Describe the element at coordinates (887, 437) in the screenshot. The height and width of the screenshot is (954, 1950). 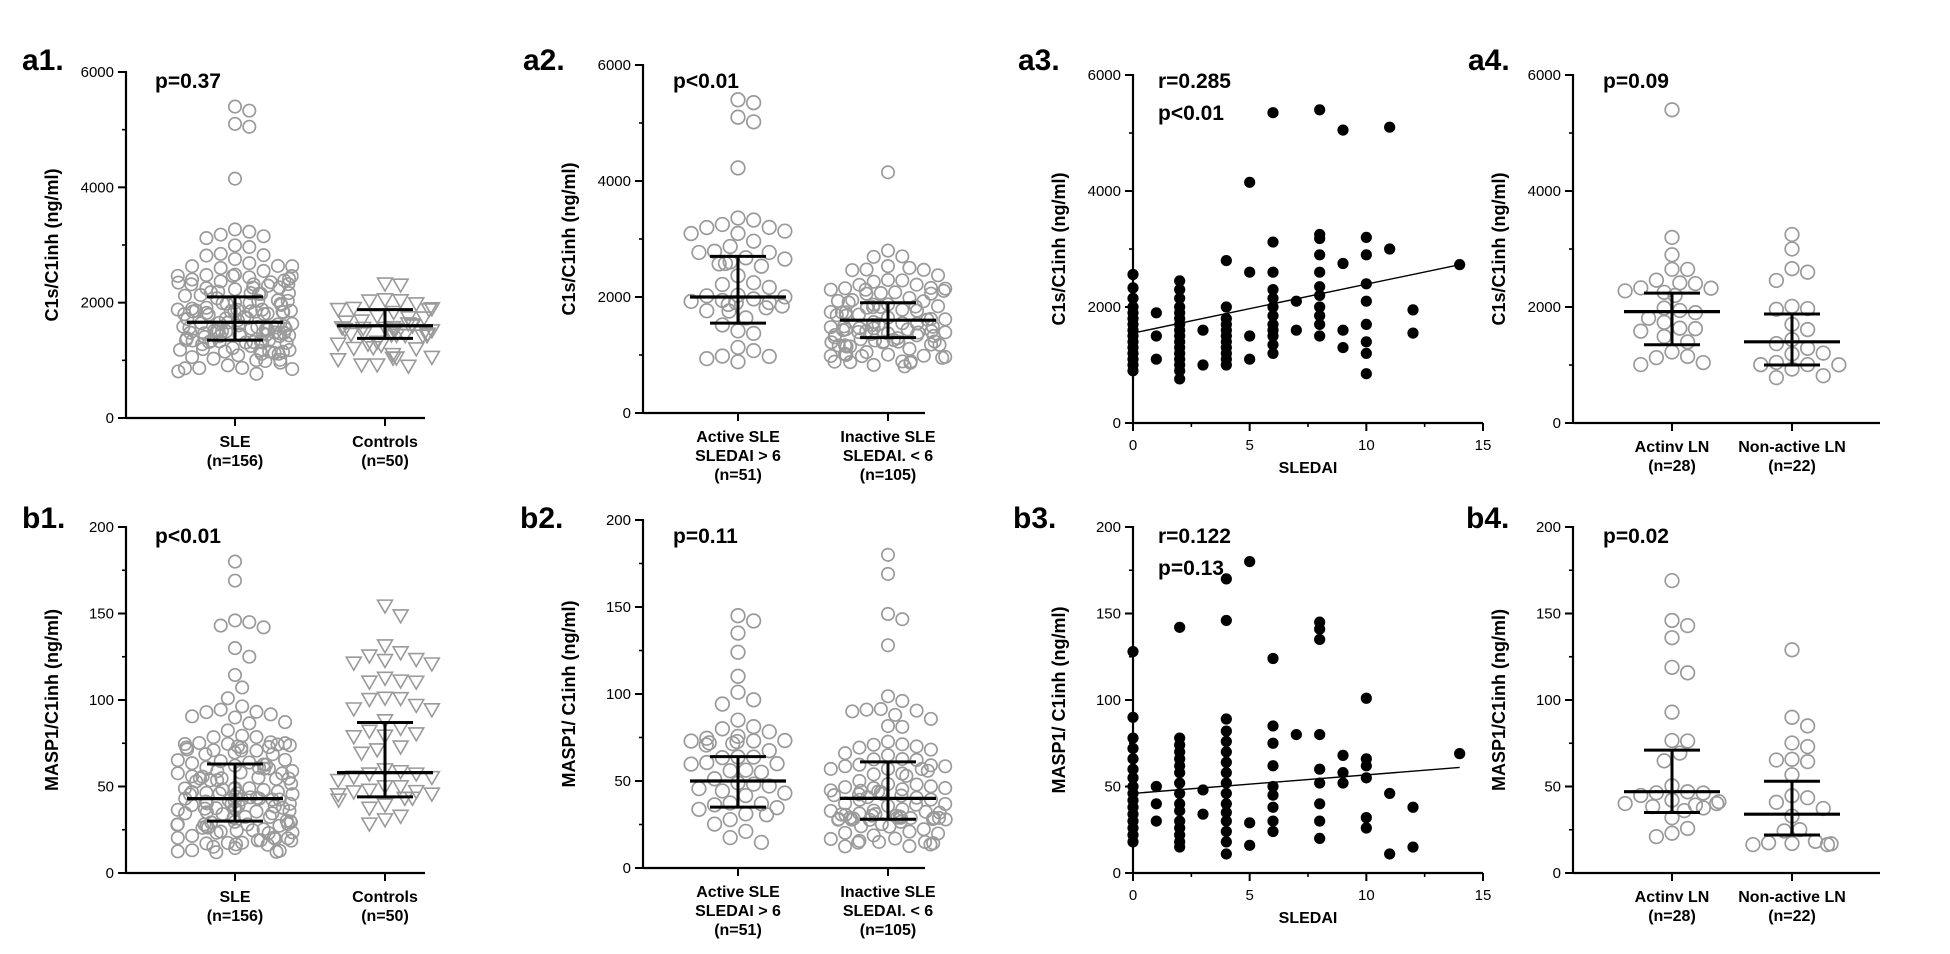
I see `category-label: Inactive SLE` at that location.